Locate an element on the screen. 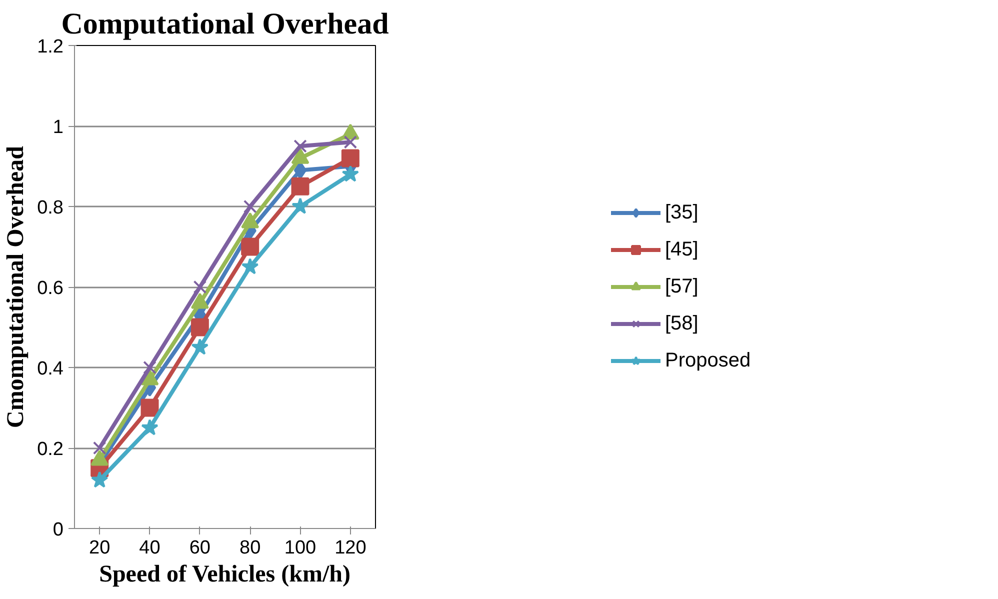  chart-title: Computational Overhead is located at coordinates (225, 24).